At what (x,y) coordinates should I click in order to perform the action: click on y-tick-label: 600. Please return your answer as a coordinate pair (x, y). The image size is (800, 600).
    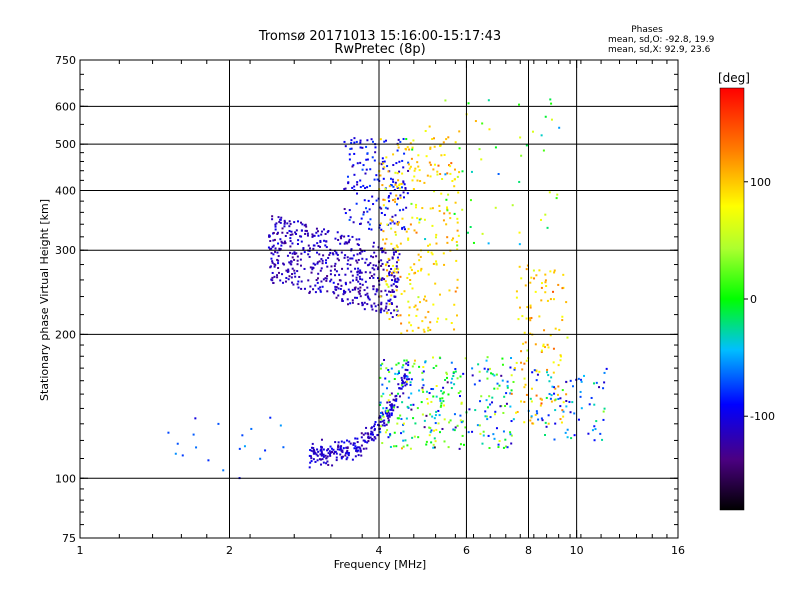
    Looking at the image, I should click on (65, 106).